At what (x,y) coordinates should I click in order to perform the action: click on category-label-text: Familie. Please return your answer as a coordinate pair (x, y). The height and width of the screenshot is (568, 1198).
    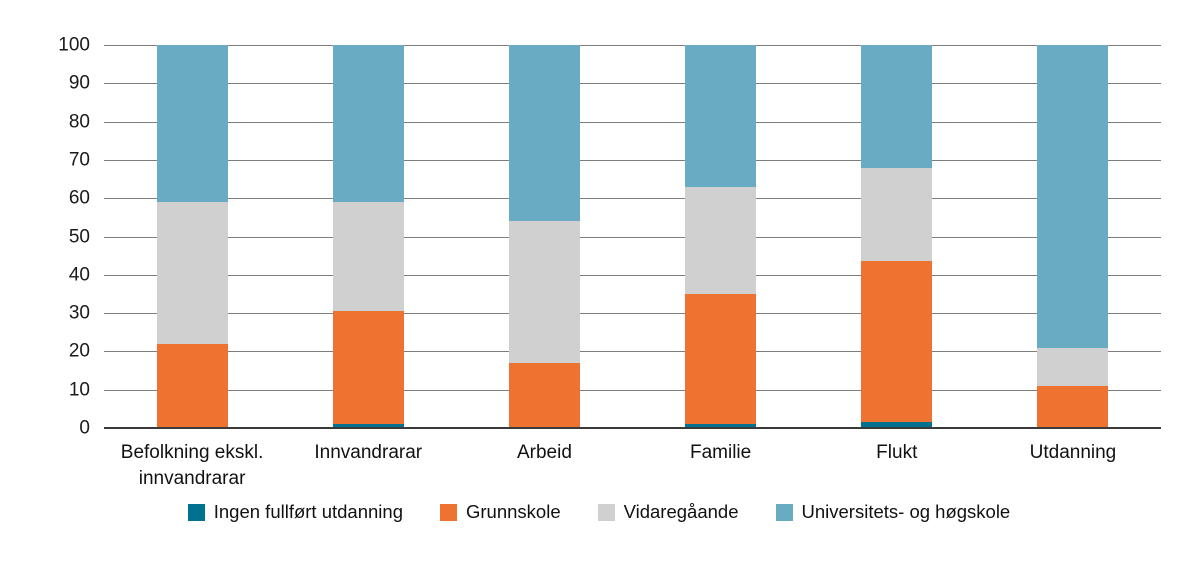
    Looking at the image, I should click on (720, 452).